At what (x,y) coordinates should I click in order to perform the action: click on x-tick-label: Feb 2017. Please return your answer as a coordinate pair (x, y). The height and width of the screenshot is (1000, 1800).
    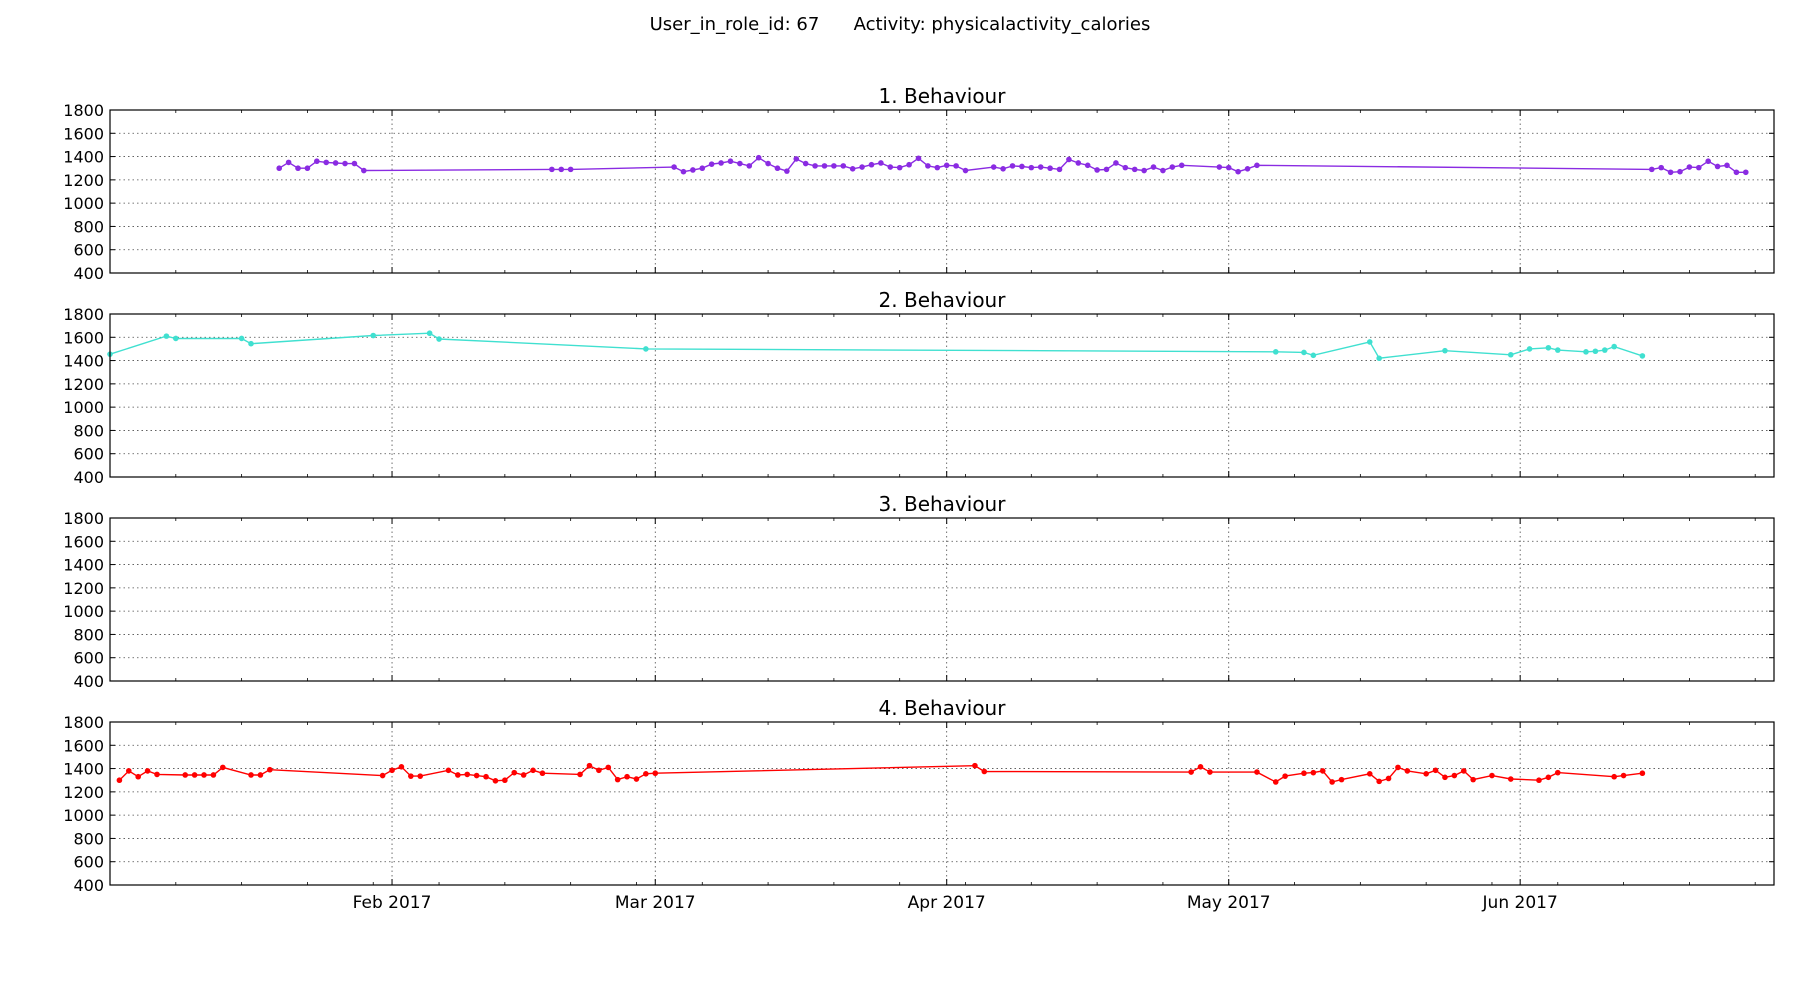
    Looking at the image, I should click on (392, 903).